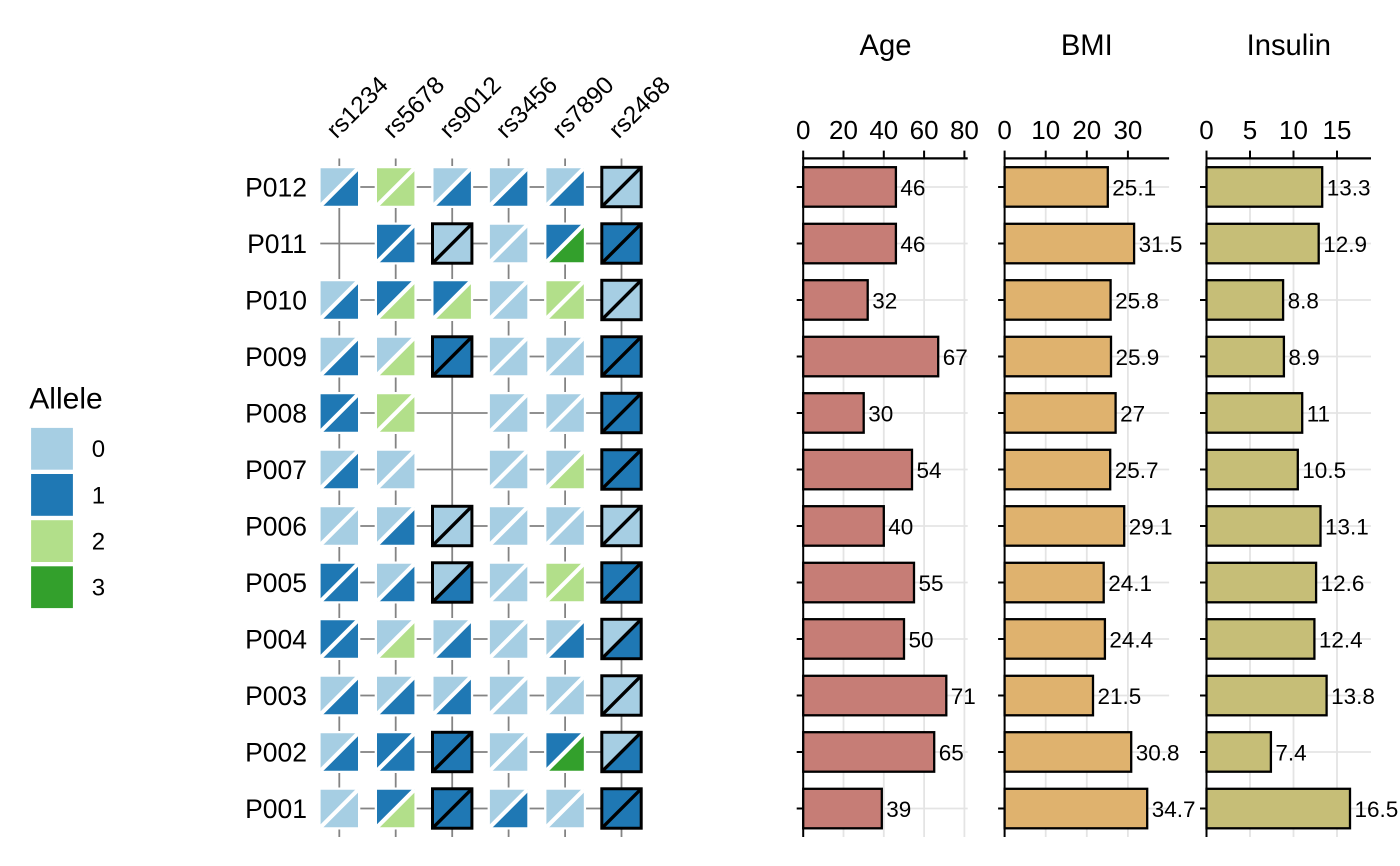 This screenshot has height=866, width=1400. Describe the element at coordinates (1343, 583) in the screenshot. I see `svg-text: 12.6` at that location.